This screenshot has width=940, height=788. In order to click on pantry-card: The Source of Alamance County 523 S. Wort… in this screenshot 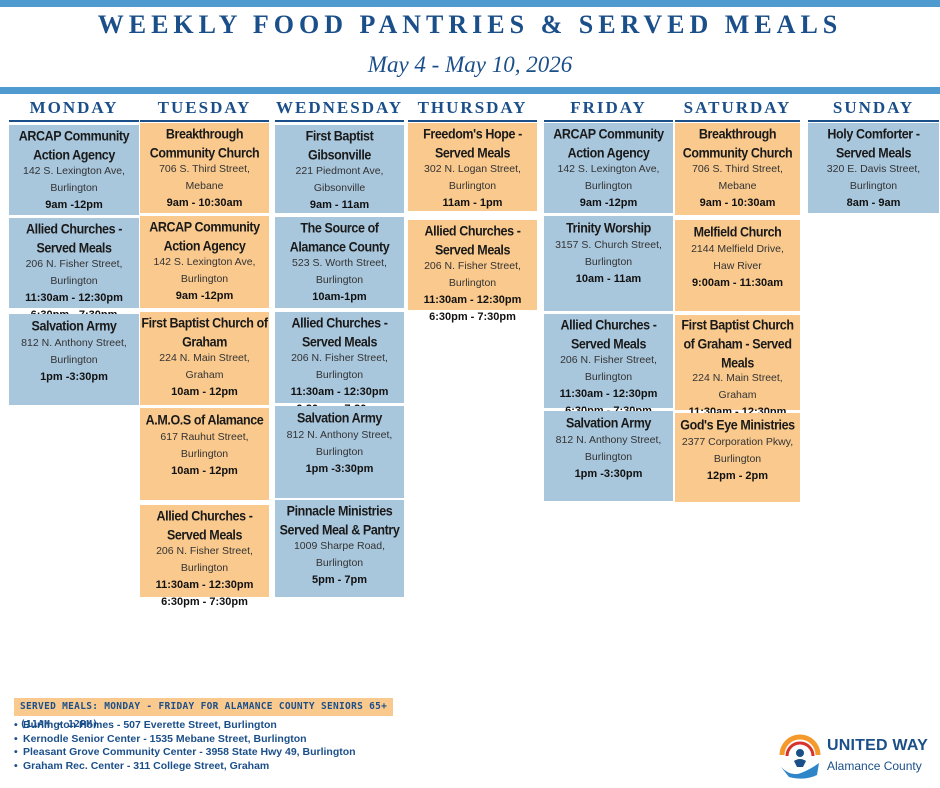, I will do `click(339, 262)`.